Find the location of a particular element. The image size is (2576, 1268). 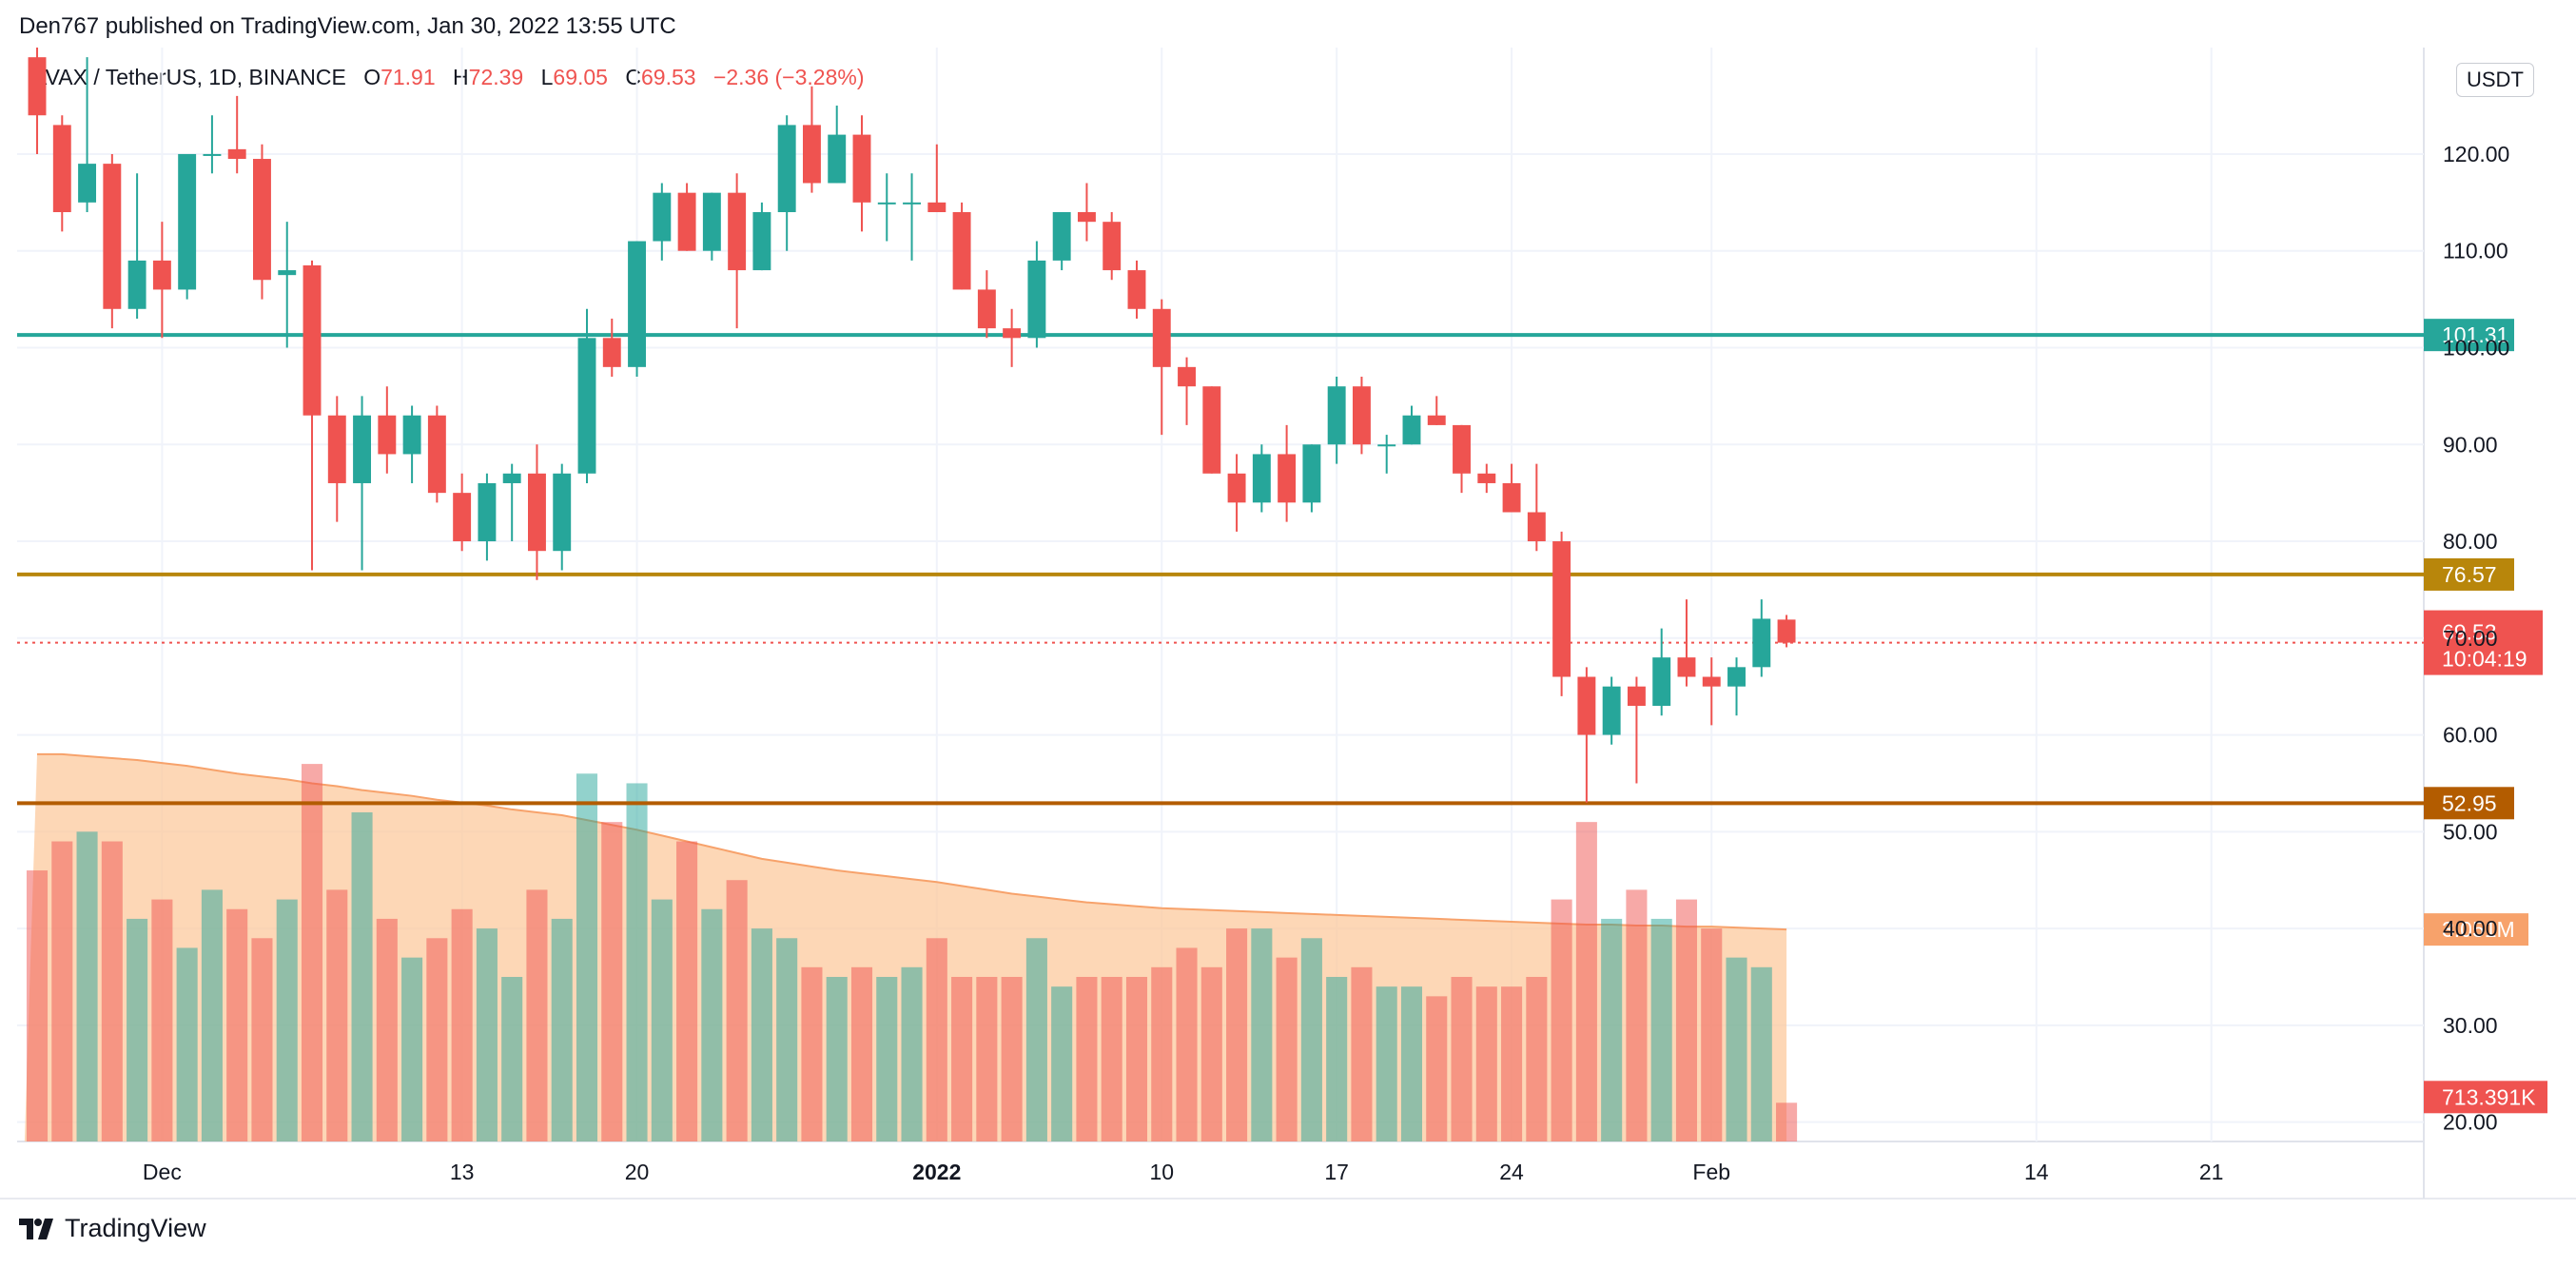

low-label: L is located at coordinates (547, 77).